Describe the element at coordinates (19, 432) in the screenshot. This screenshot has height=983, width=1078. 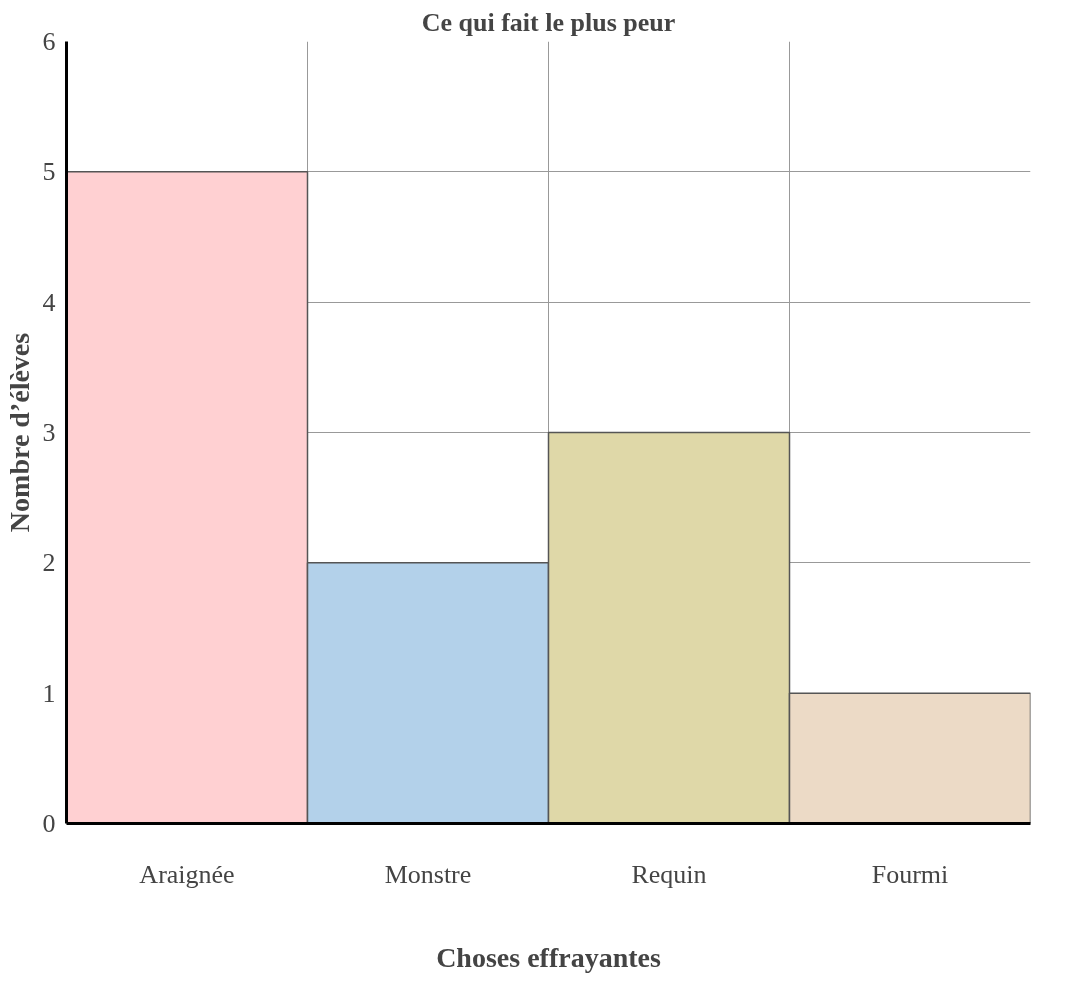
I see `y-axis-title: Nombre d’élèves` at that location.